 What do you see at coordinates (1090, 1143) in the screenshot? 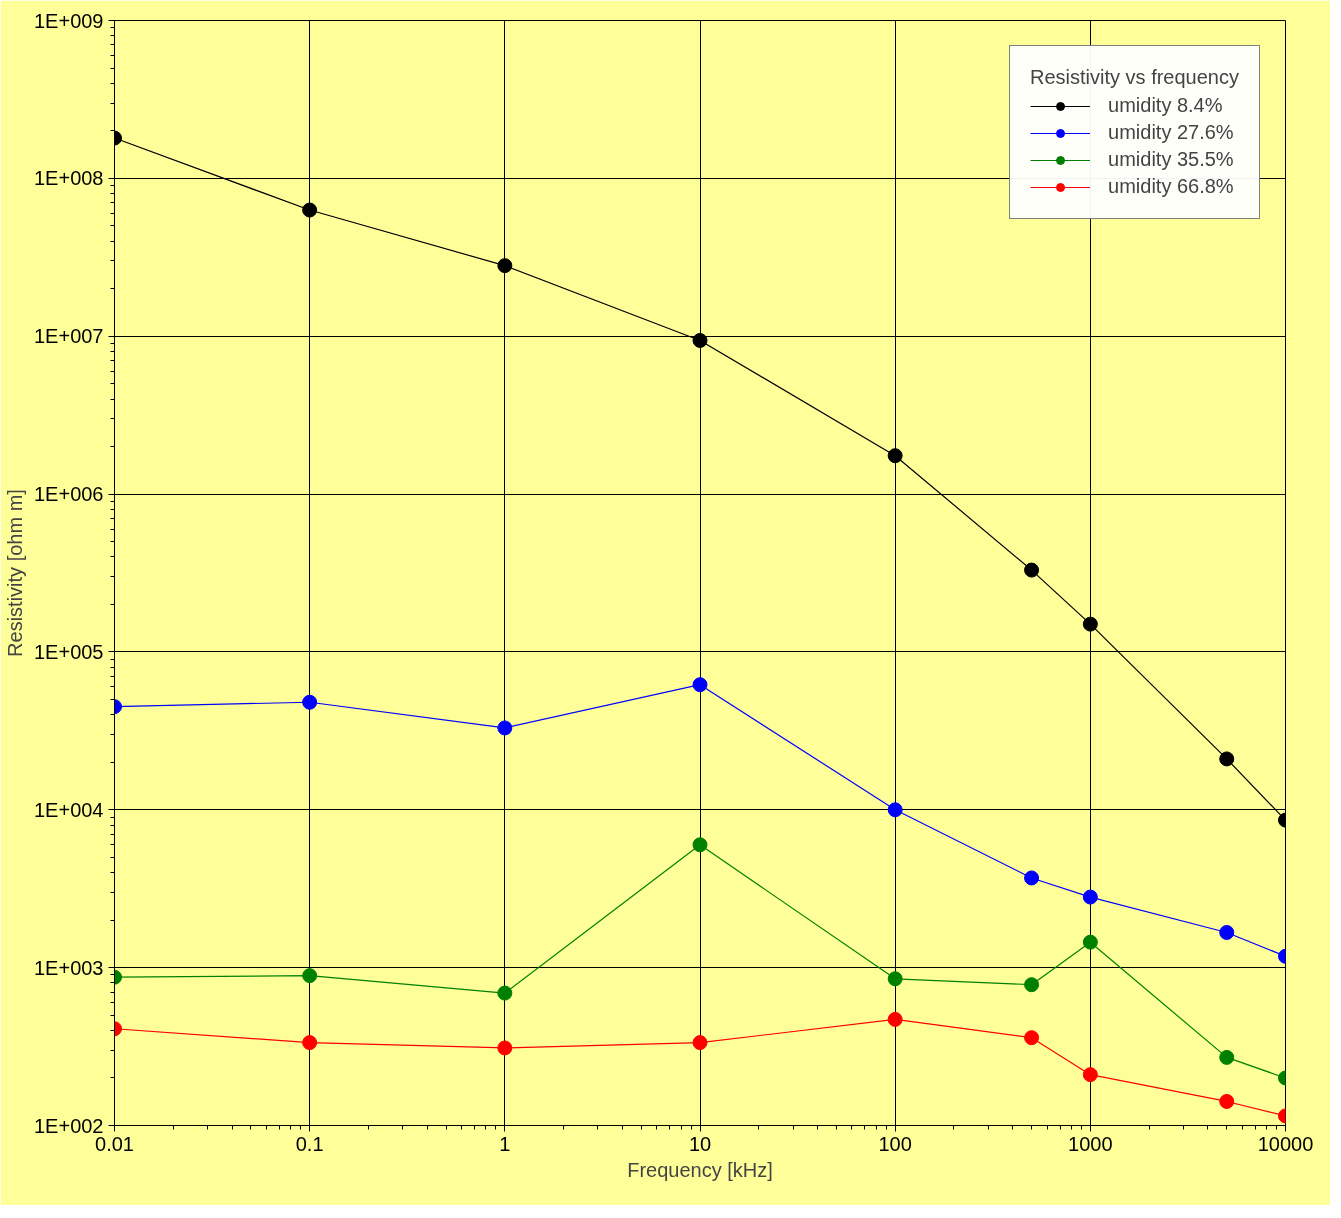
I see `x-tick-label: 1000` at bounding box center [1090, 1143].